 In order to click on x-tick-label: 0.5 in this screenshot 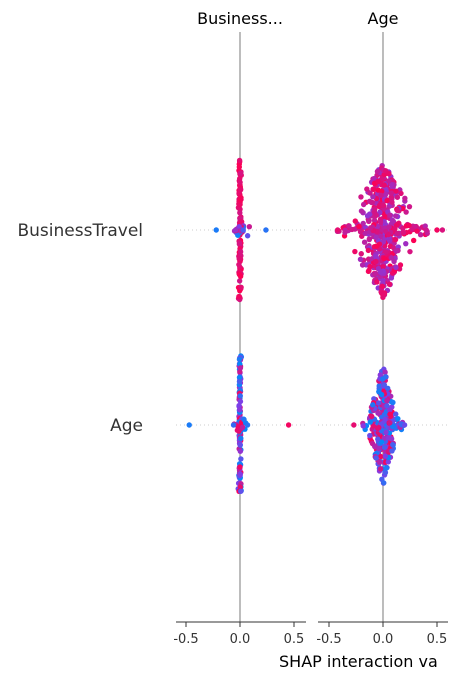, I will do `click(437, 639)`.